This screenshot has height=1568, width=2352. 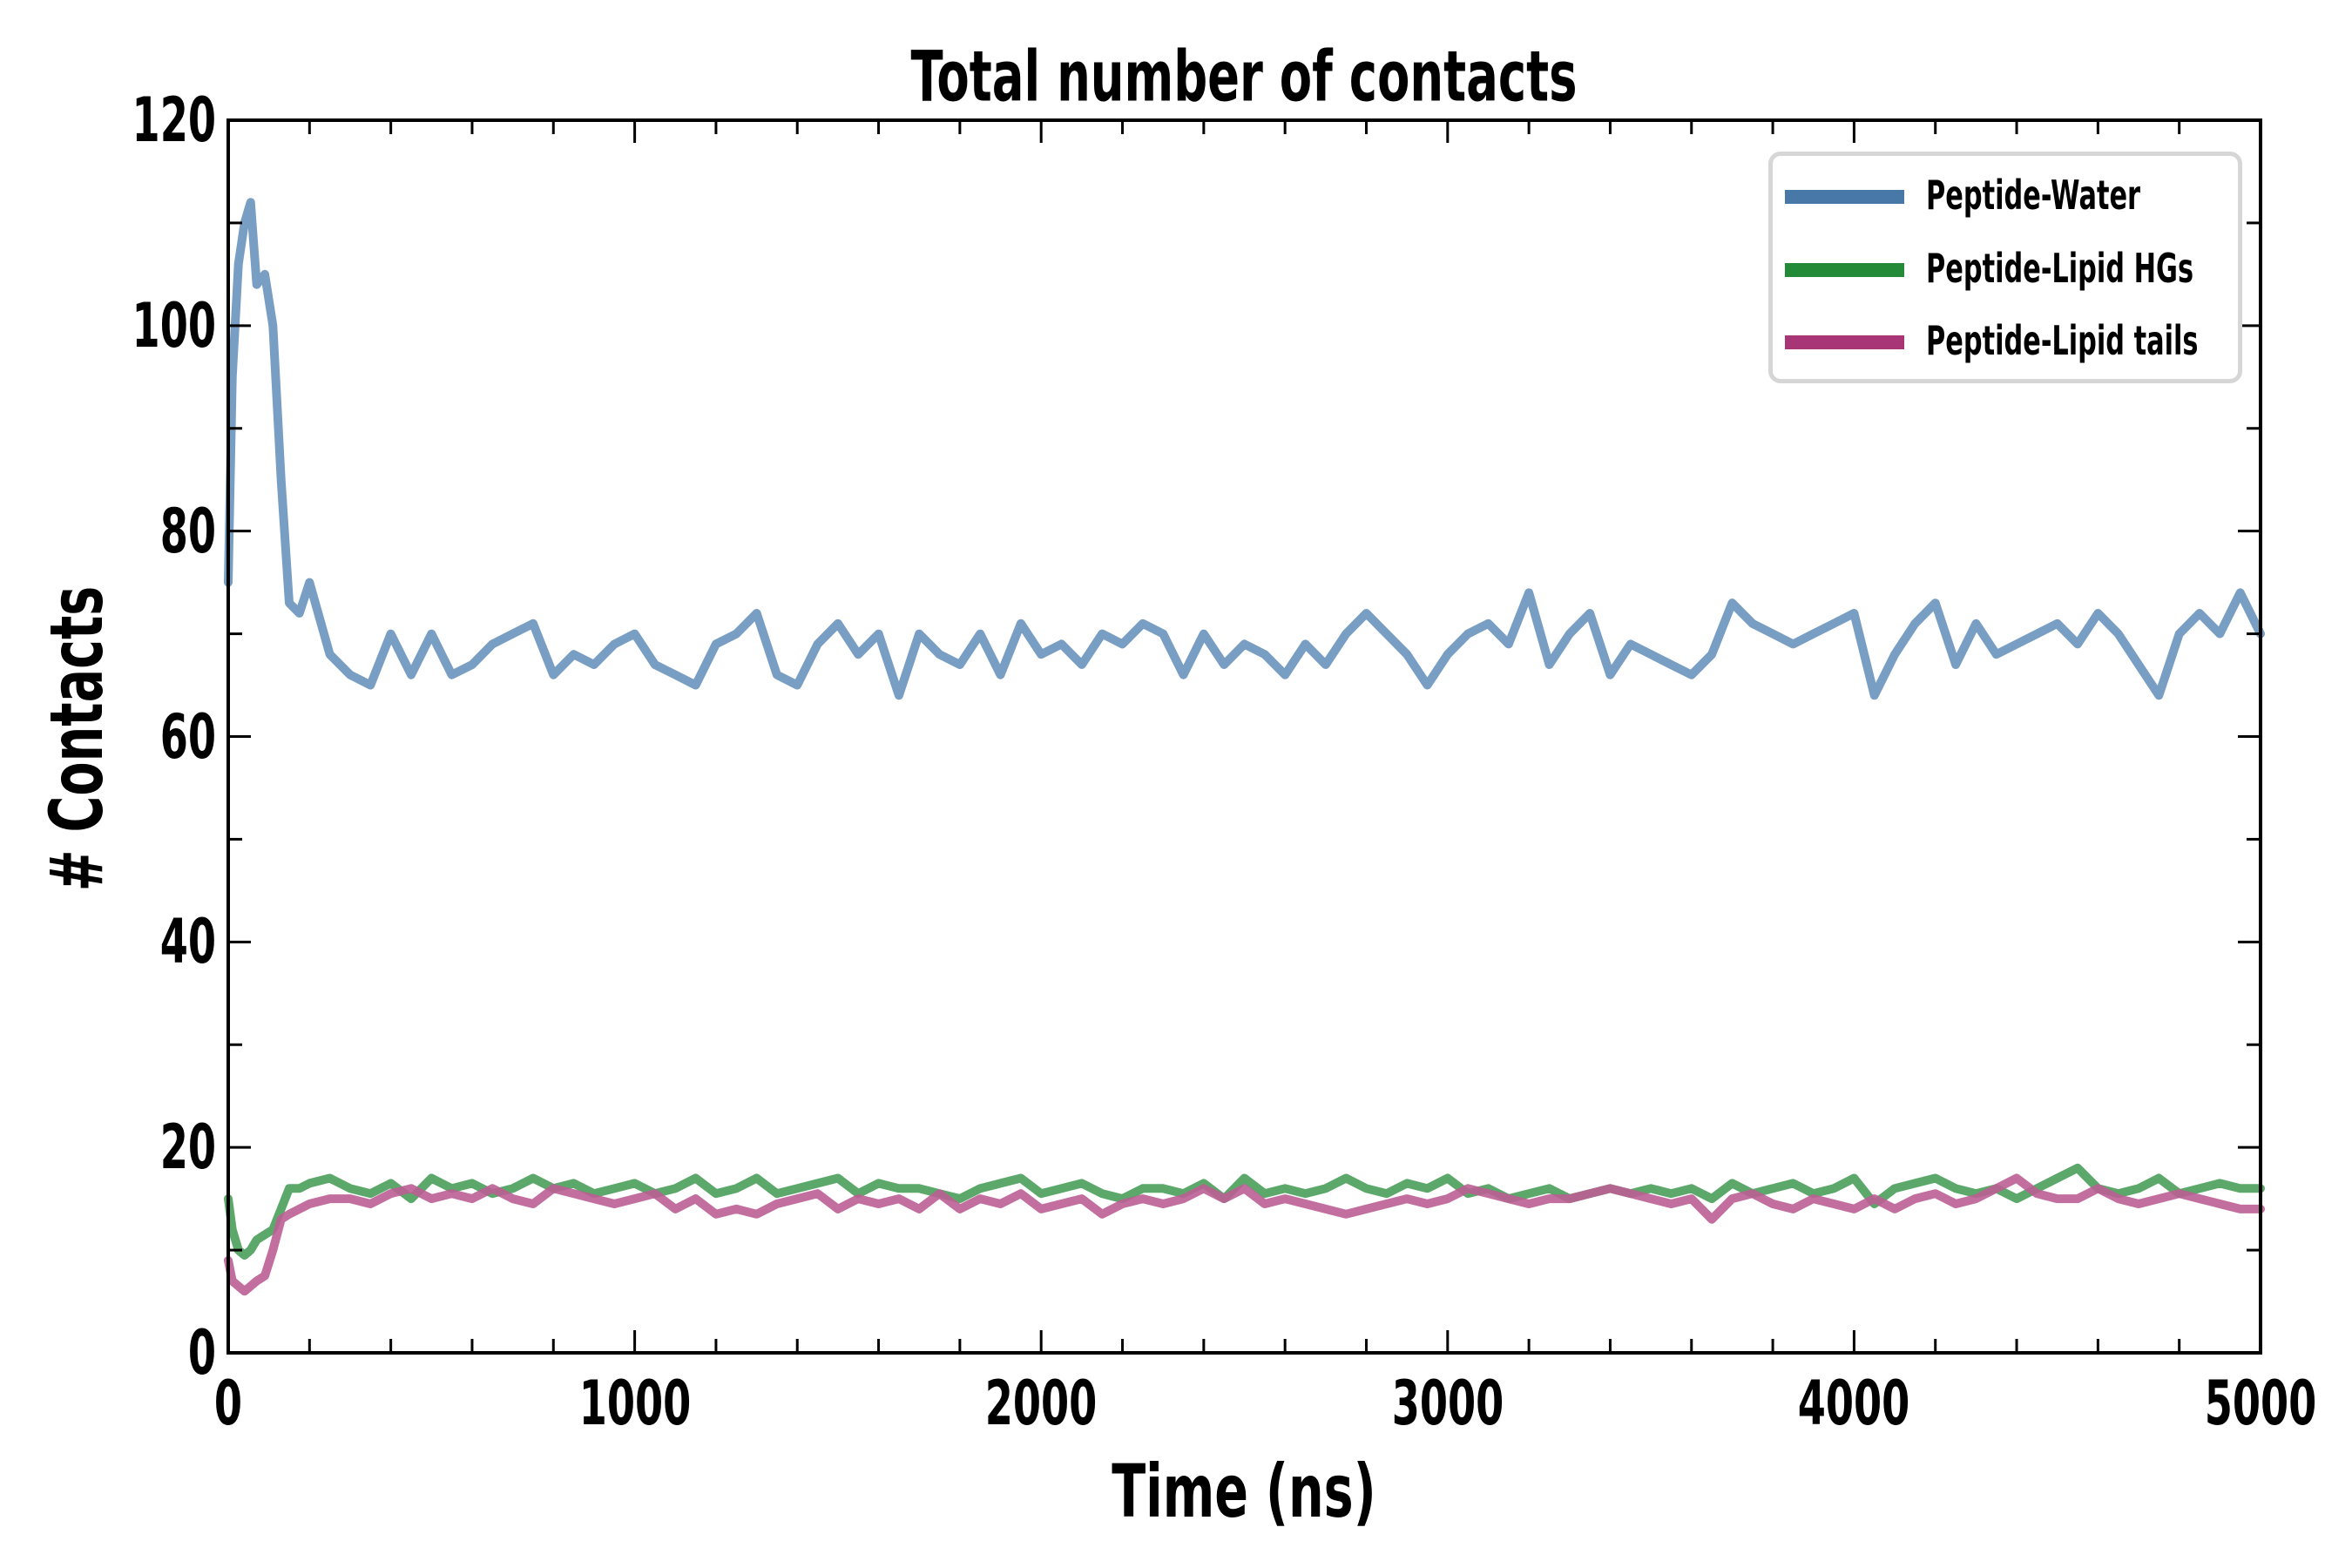 What do you see at coordinates (1447, 1403) in the screenshot?
I see `x-tick-label: 3000` at bounding box center [1447, 1403].